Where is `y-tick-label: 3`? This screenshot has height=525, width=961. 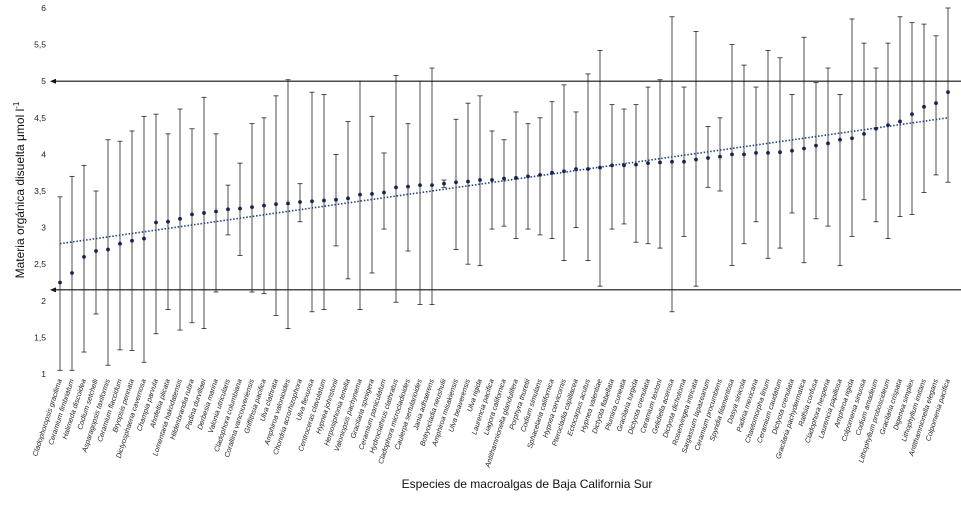 y-tick-label: 3 is located at coordinates (43, 228).